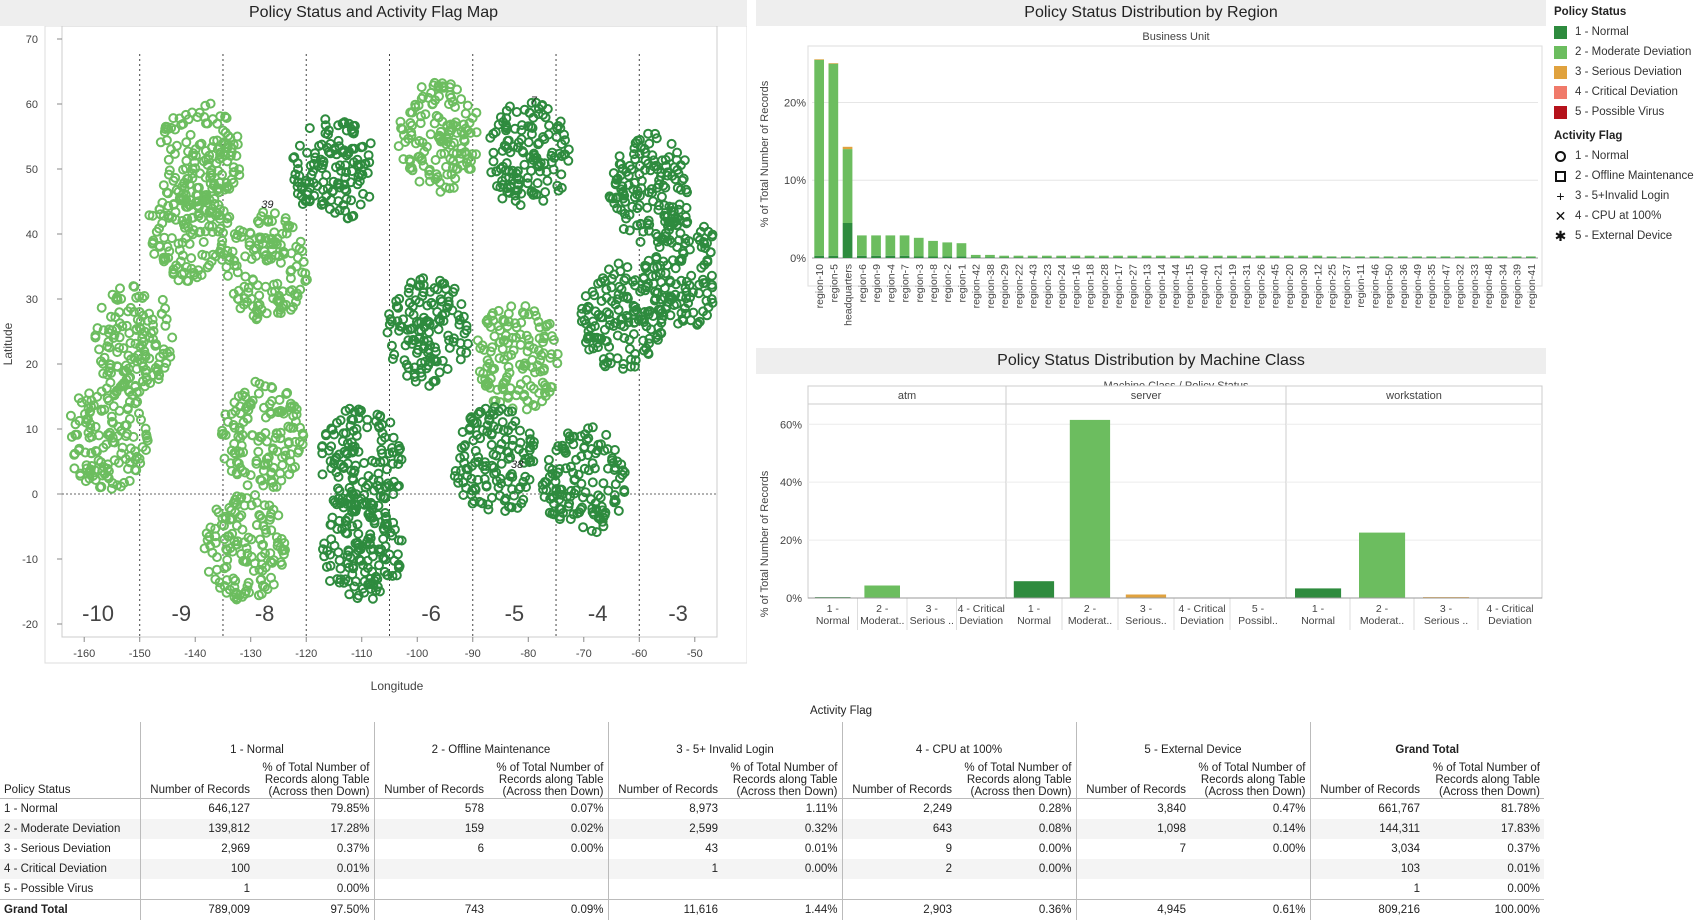 The width and height of the screenshot is (1703, 921). What do you see at coordinates (1628, 216) in the screenshot?
I see `legend-item-cpu: ✕ 4 - CPU at 100%` at bounding box center [1628, 216].